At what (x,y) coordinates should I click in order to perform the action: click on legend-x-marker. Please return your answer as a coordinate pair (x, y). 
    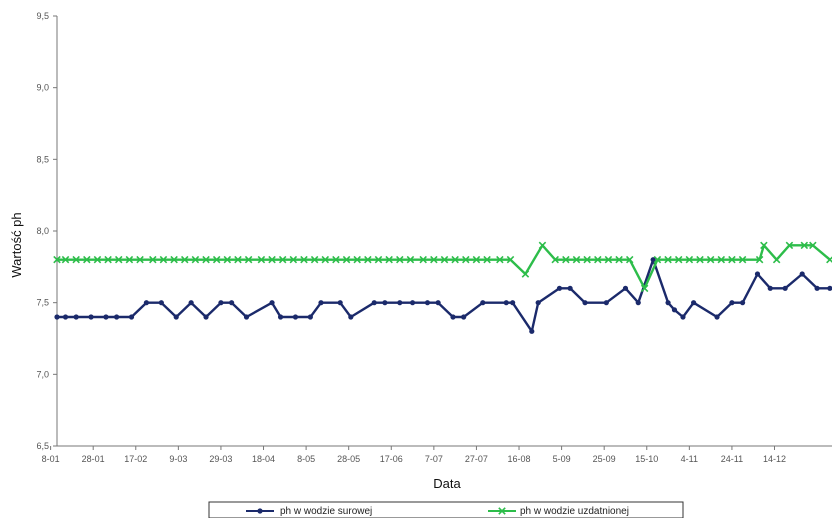
    Looking at the image, I should click on (502, 511).